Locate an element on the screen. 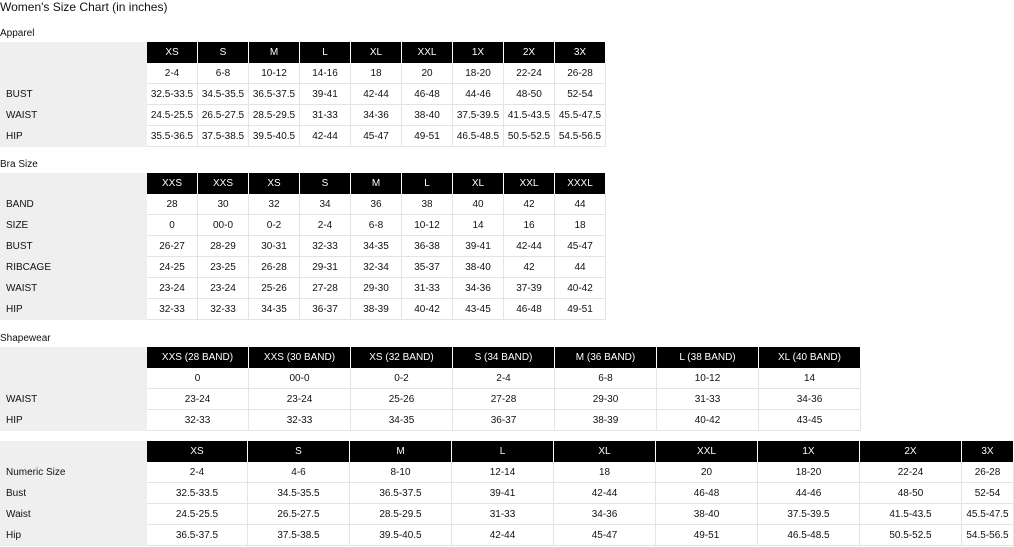 The image size is (1014, 547). cell: 27-28 is located at coordinates (325, 288).